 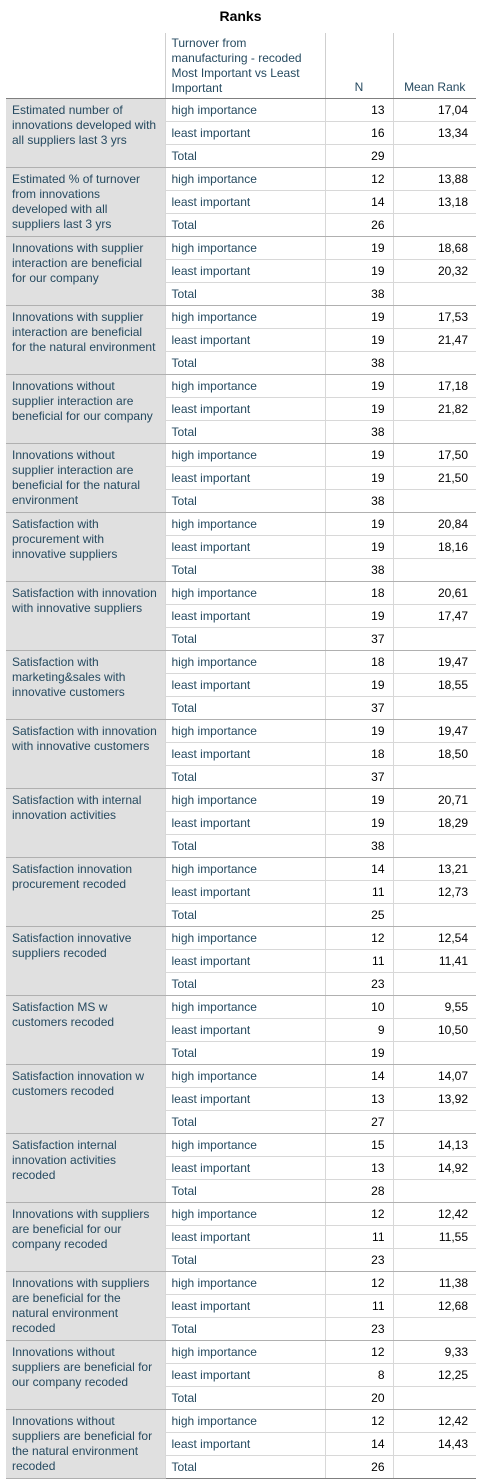 I want to click on mean-rank-cell: 14,07, so click(x=434, y=1076).